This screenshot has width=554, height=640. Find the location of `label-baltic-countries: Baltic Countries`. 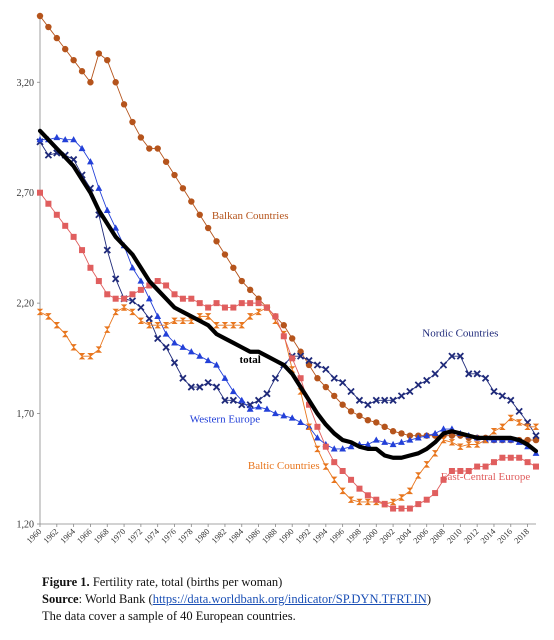

label-baltic-countries: Baltic Countries is located at coordinates (284, 466).